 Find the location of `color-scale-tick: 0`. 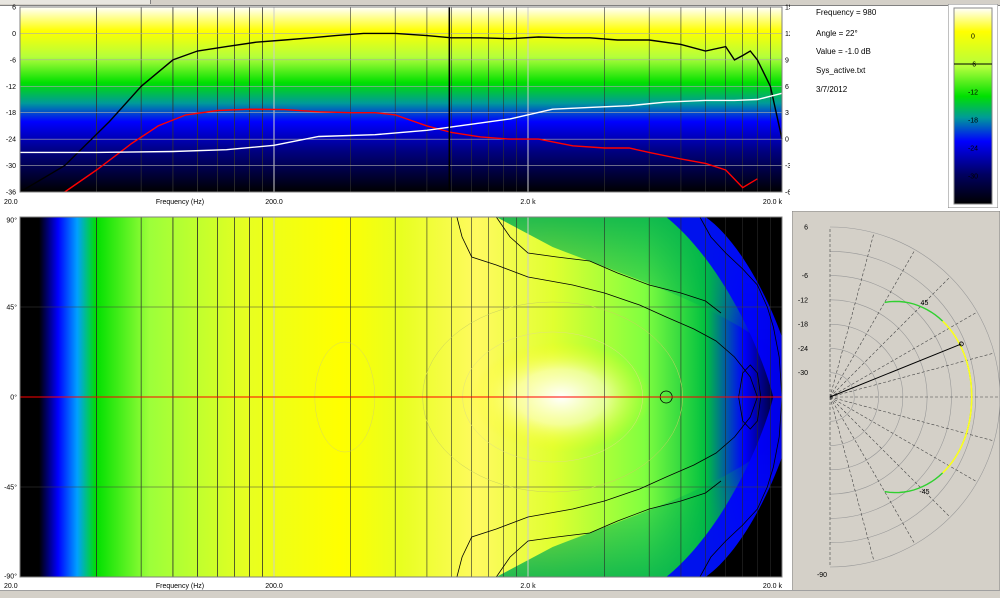

color-scale-tick: 0 is located at coordinates (973, 37).